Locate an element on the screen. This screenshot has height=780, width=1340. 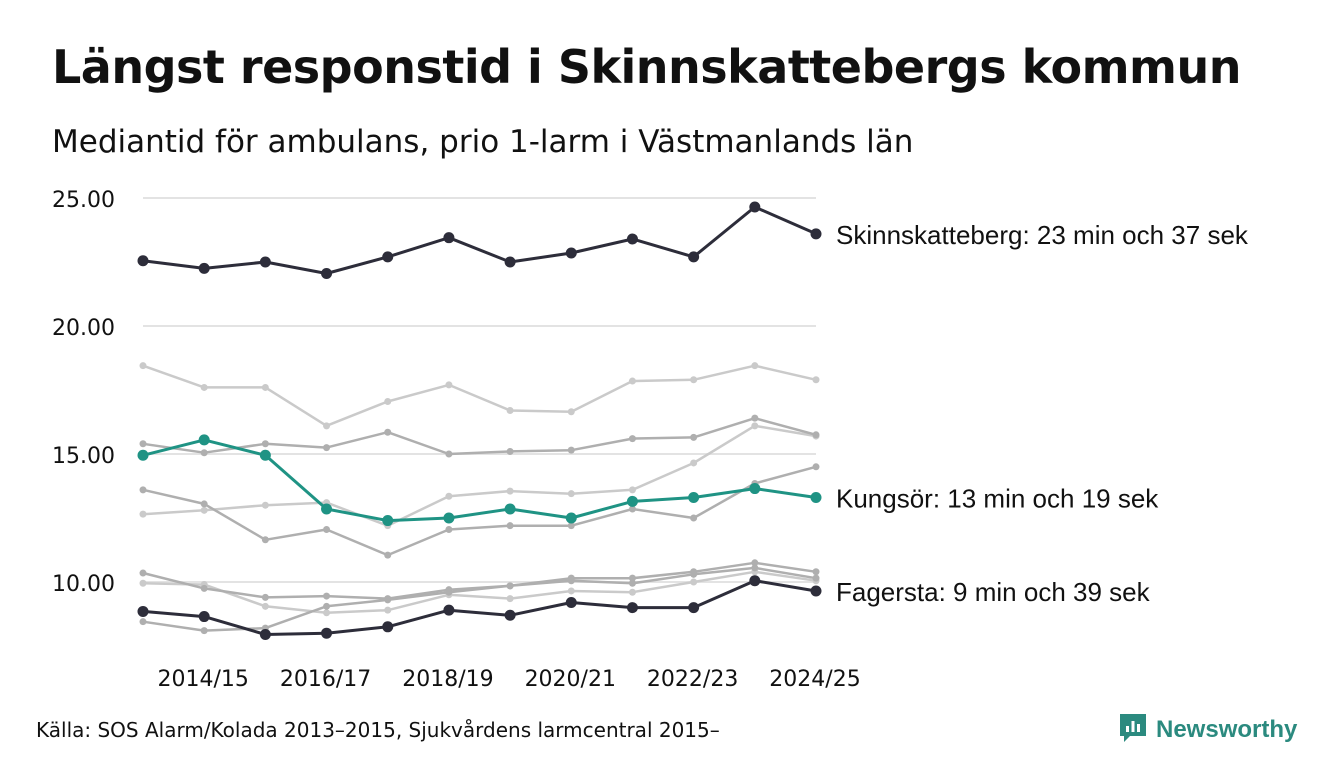
x-tick-label: 2024/25 is located at coordinates (814, 679).